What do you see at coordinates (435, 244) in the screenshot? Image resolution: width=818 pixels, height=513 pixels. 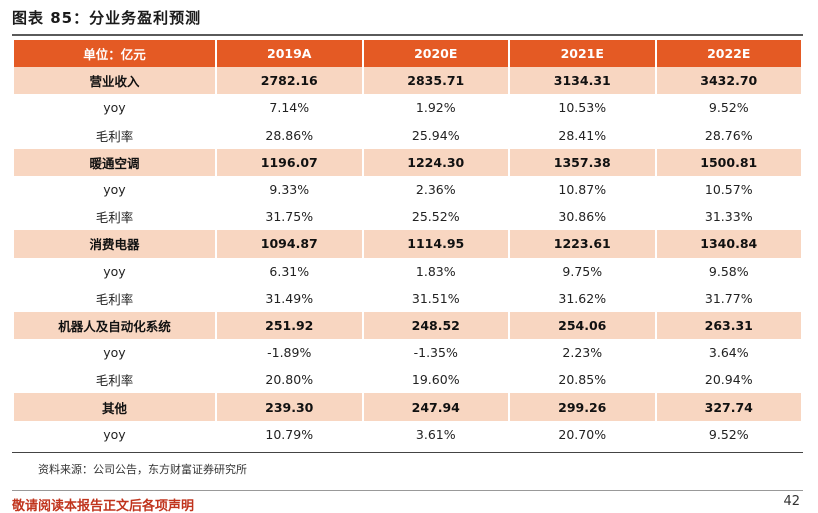 I see `value-cell: 1114.95` at bounding box center [435, 244].